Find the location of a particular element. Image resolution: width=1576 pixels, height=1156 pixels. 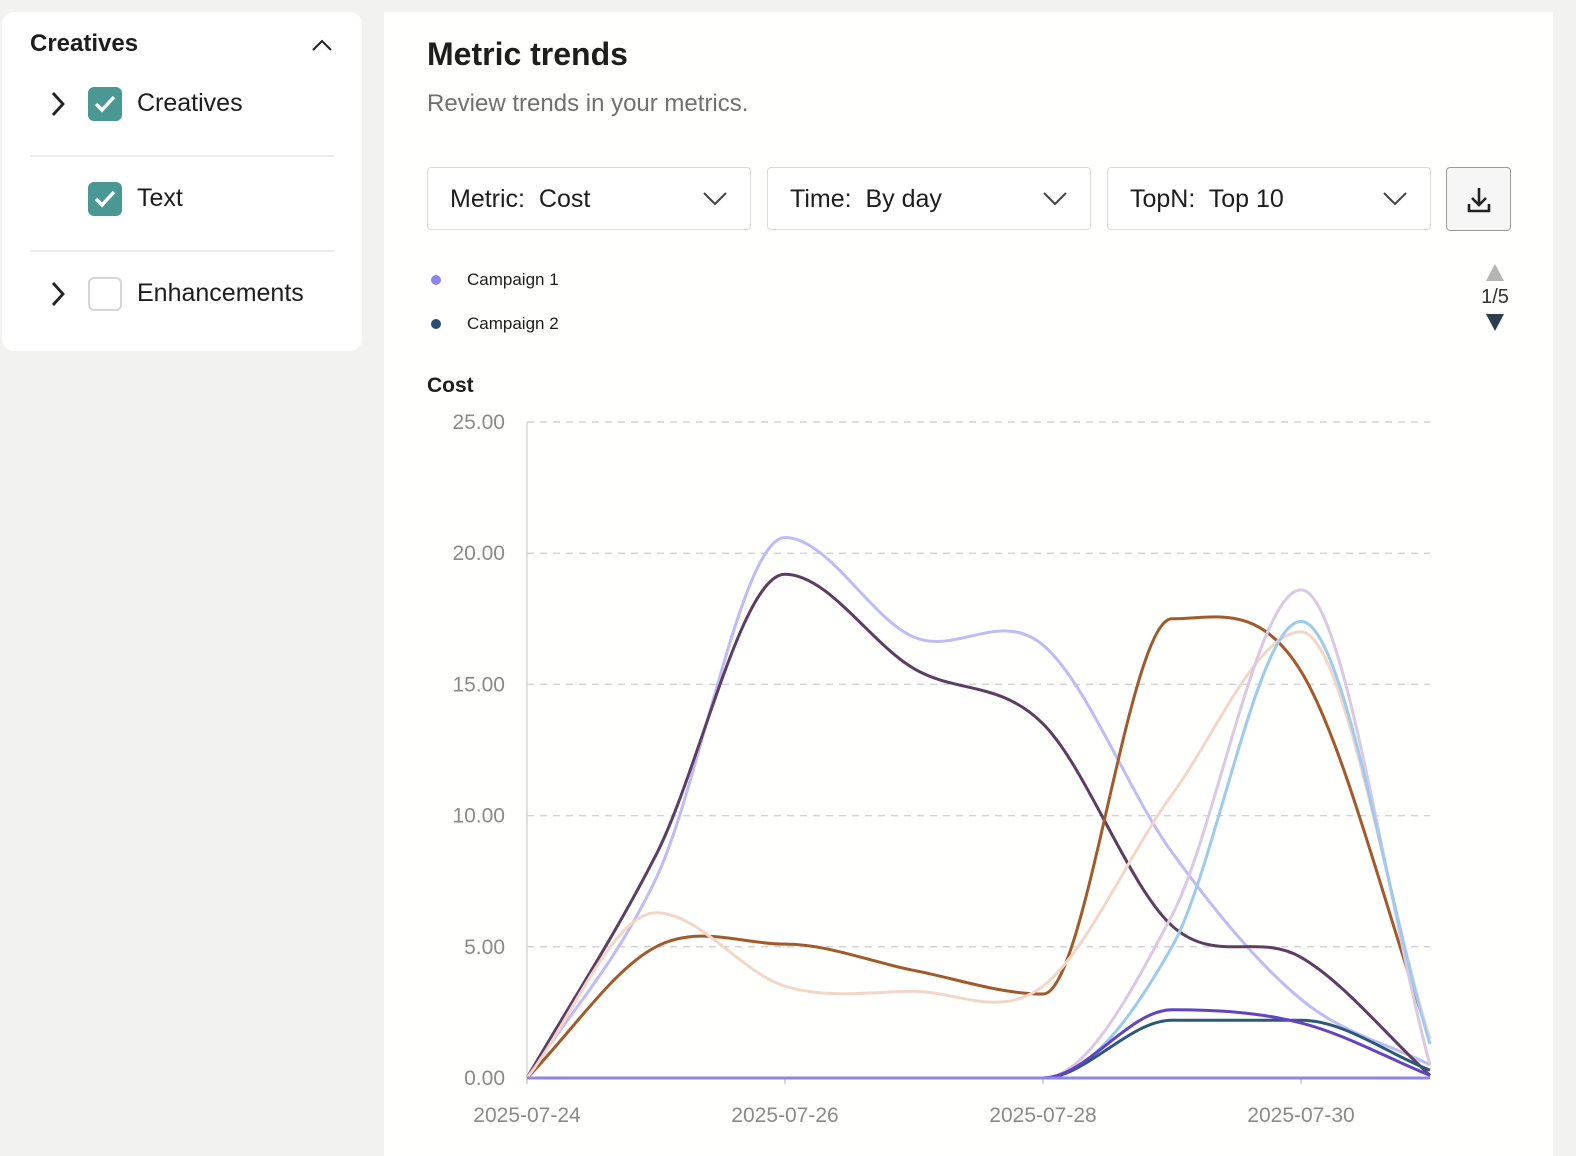

tree-item-text: Text is located at coordinates (182, 204).